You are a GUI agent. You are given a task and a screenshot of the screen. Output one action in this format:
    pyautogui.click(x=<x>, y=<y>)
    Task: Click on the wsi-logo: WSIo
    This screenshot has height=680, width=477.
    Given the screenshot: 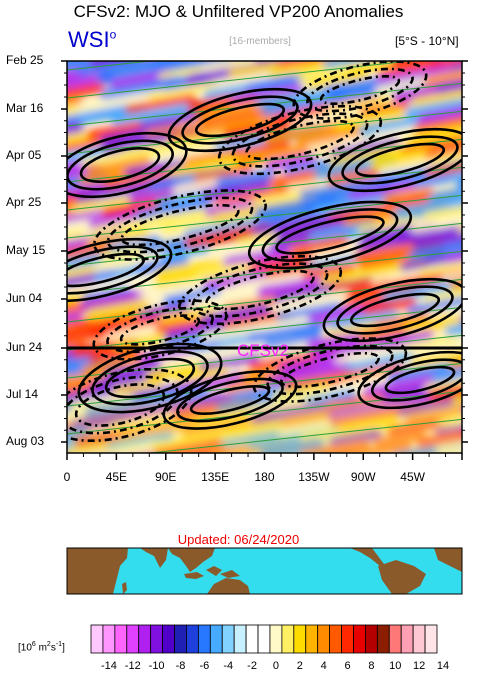 What is the action you would take?
    pyautogui.click(x=92, y=40)
    